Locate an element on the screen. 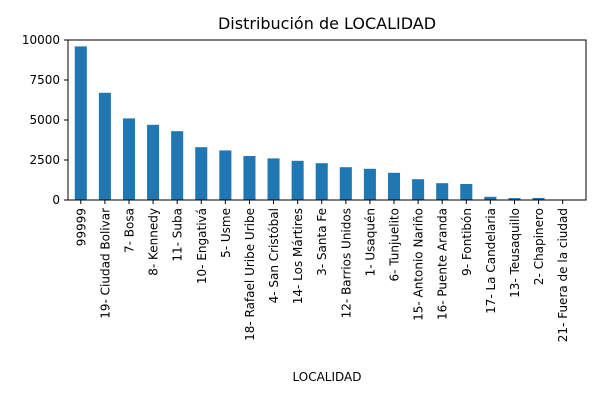  x-tick-label-9: 14- Los Mártires is located at coordinates (298, 256).